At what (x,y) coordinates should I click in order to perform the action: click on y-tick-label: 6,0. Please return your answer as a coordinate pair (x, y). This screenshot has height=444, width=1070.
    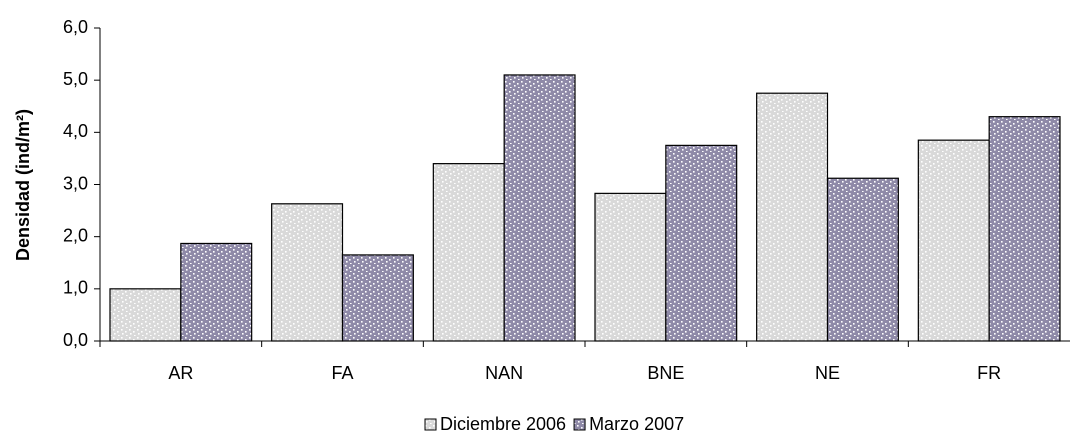
    Looking at the image, I should click on (75, 27).